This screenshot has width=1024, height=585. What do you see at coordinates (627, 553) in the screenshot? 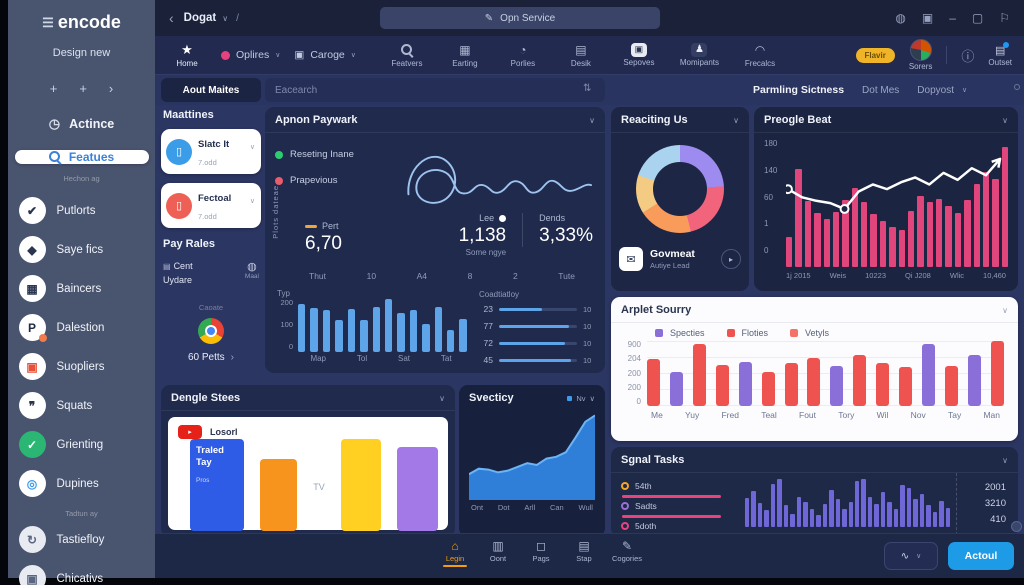
I see `bottom-nav-cogories: ✎ Cogories` at bounding box center [627, 553].